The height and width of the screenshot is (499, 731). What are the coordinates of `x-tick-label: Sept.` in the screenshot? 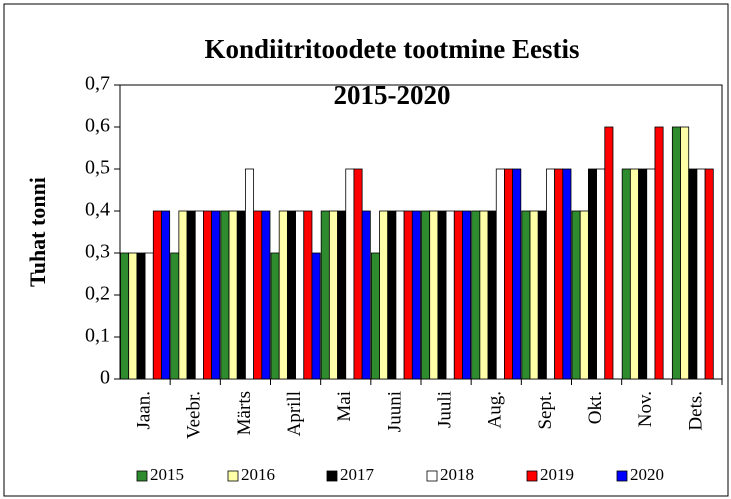 It's located at (545, 410).